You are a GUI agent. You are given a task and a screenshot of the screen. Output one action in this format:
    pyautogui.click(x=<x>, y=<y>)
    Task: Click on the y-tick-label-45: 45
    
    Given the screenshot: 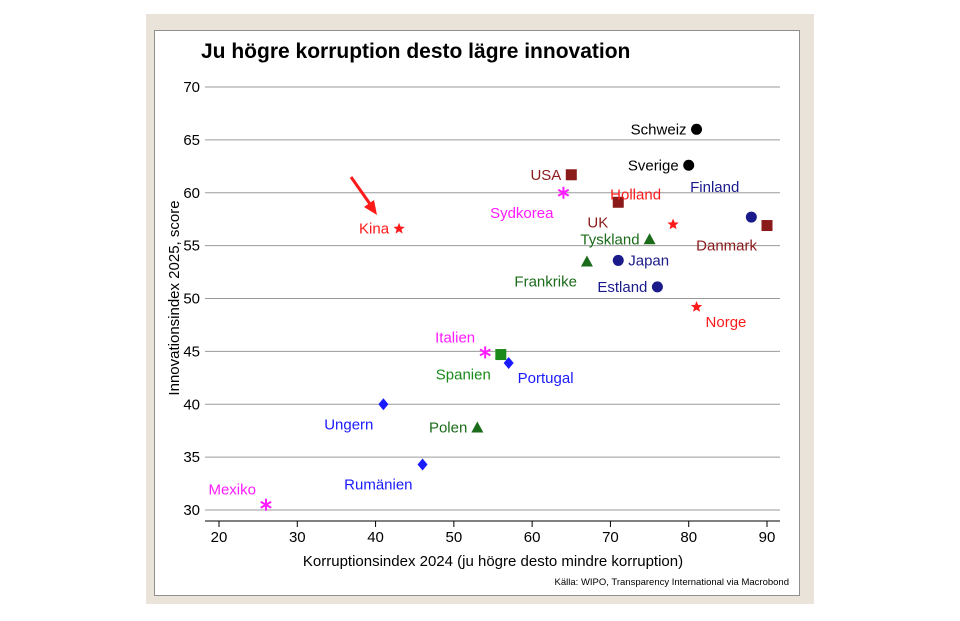 What is the action you would take?
    pyautogui.click(x=191, y=351)
    